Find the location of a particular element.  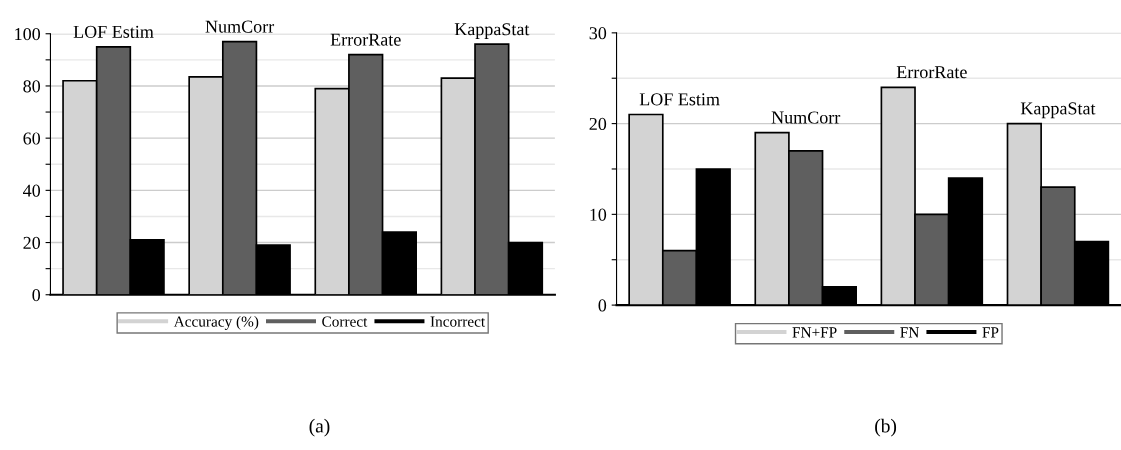

legend-label: FP is located at coordinates (990, 332).